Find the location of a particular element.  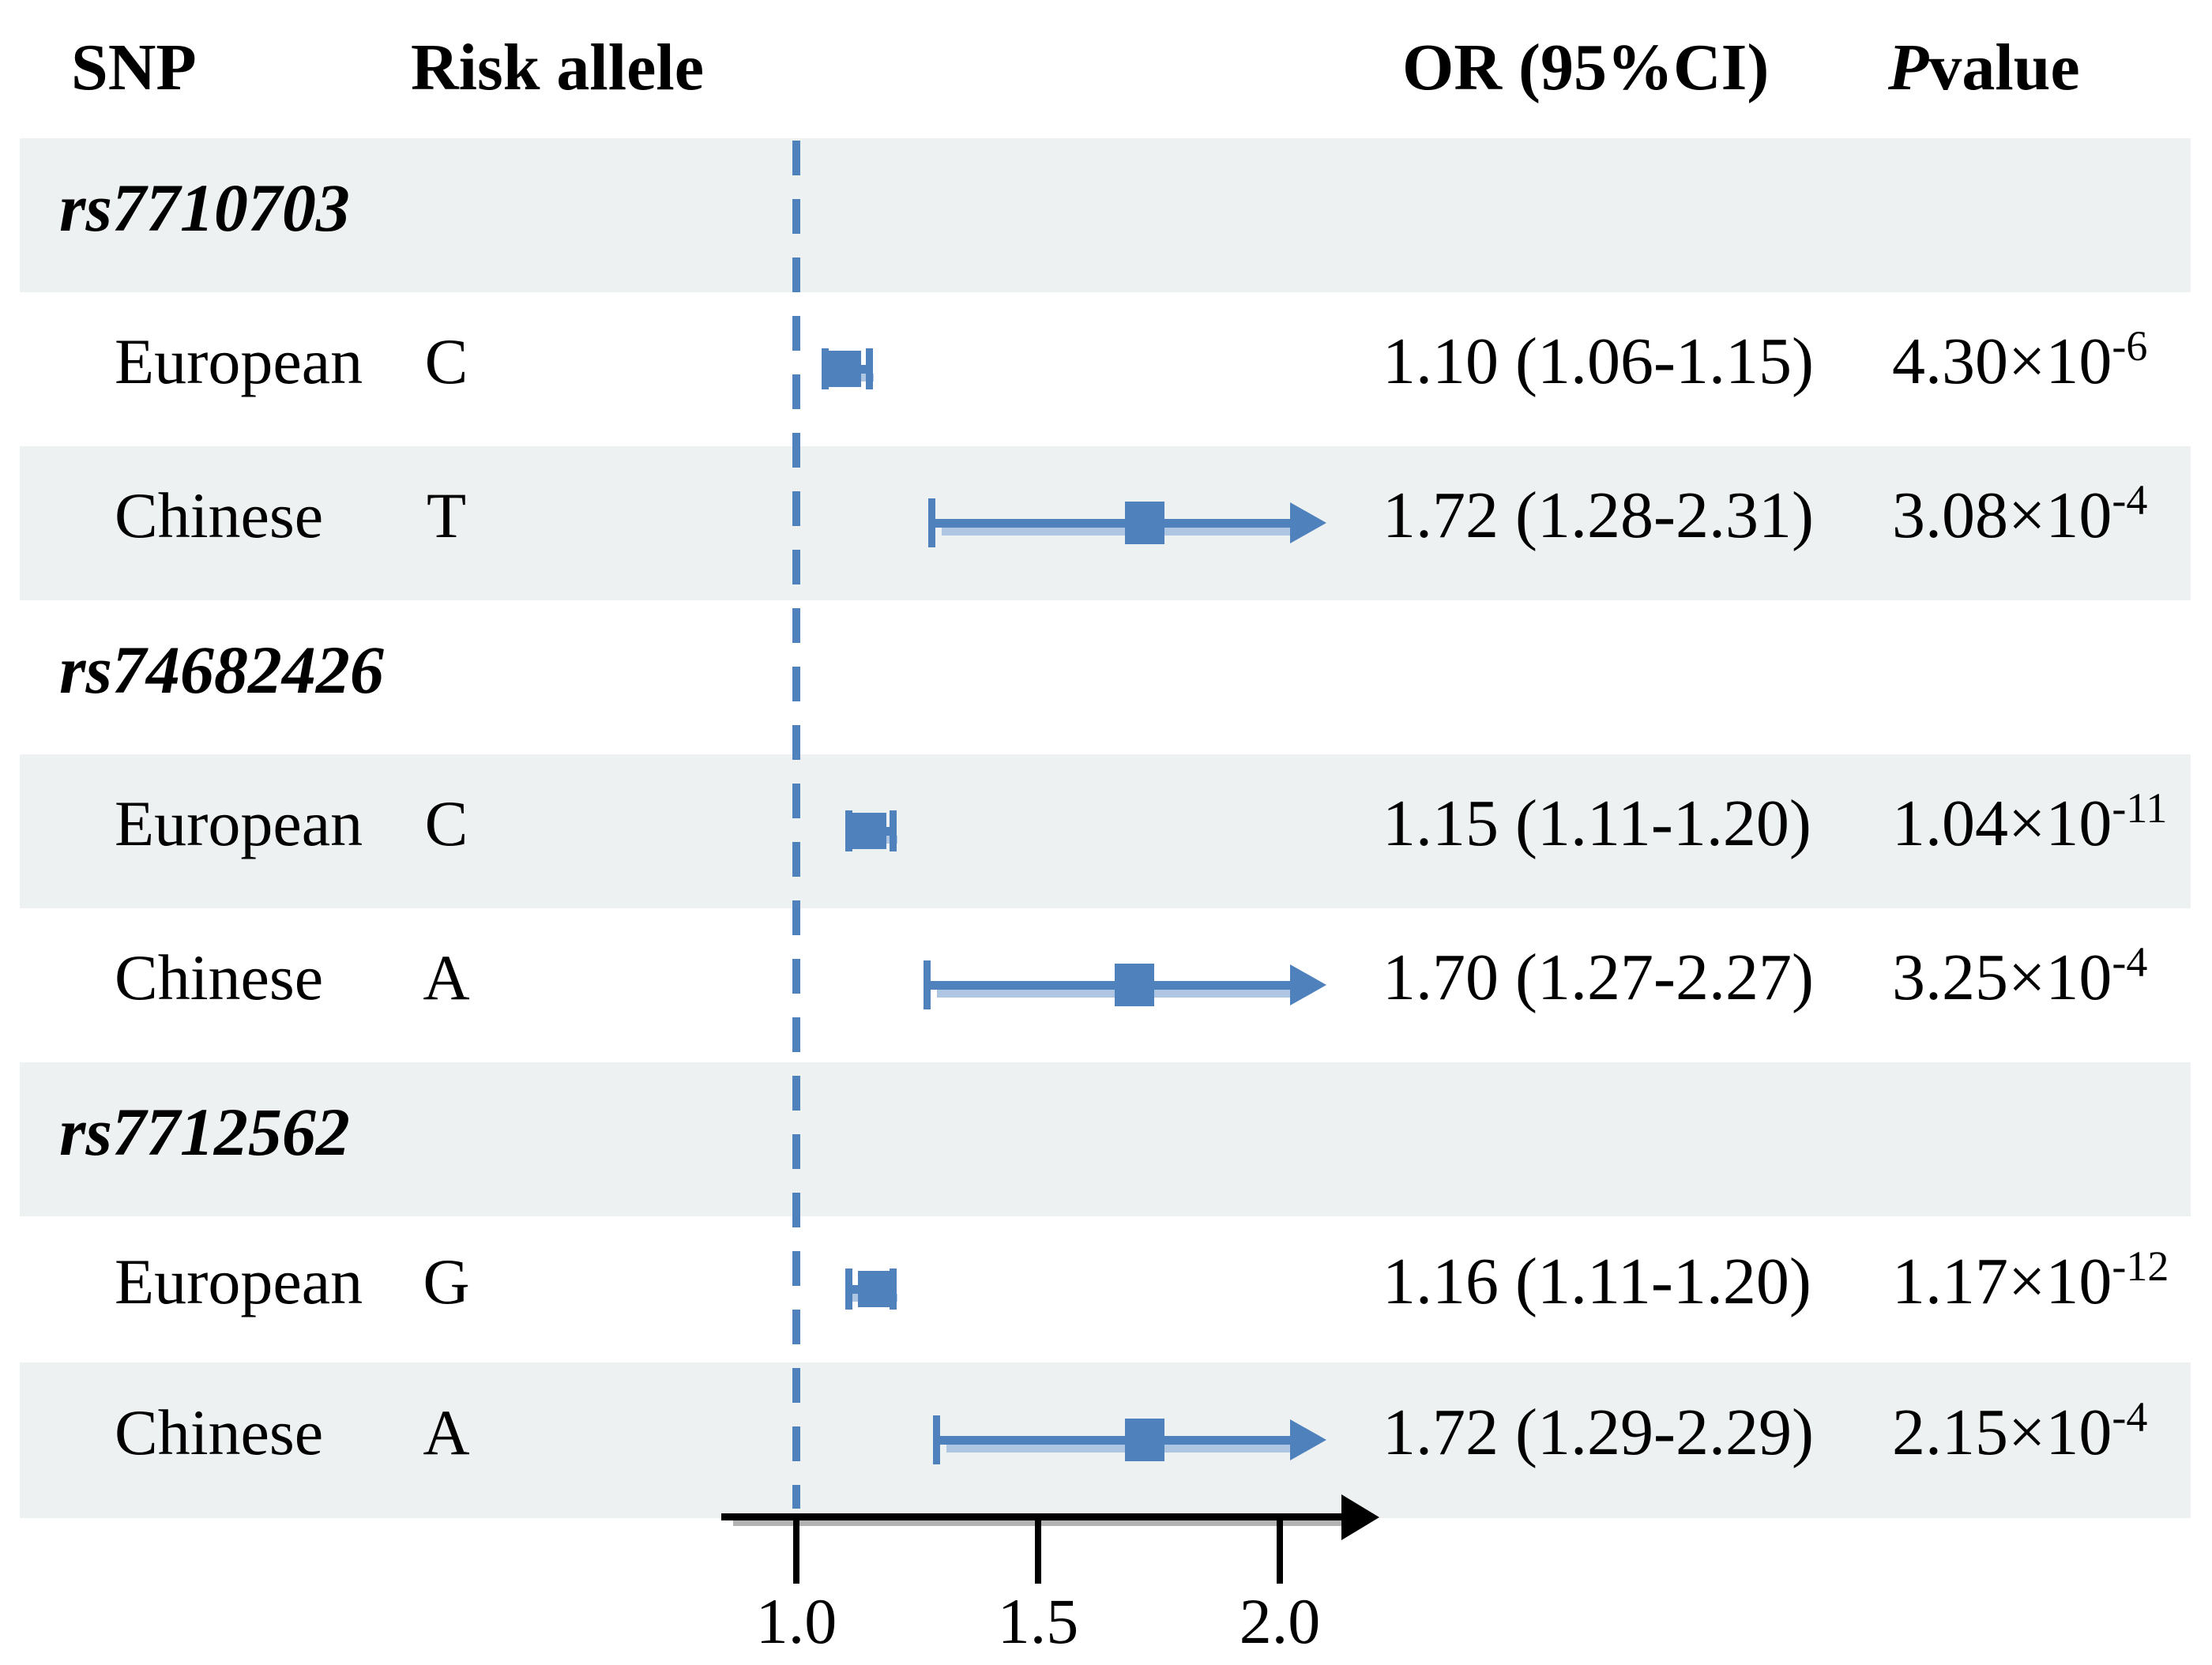

data-row: European C 1.15 (1.11-1.20) 1.04×10⁻¹¹ is located at coordinates (1106, 831).